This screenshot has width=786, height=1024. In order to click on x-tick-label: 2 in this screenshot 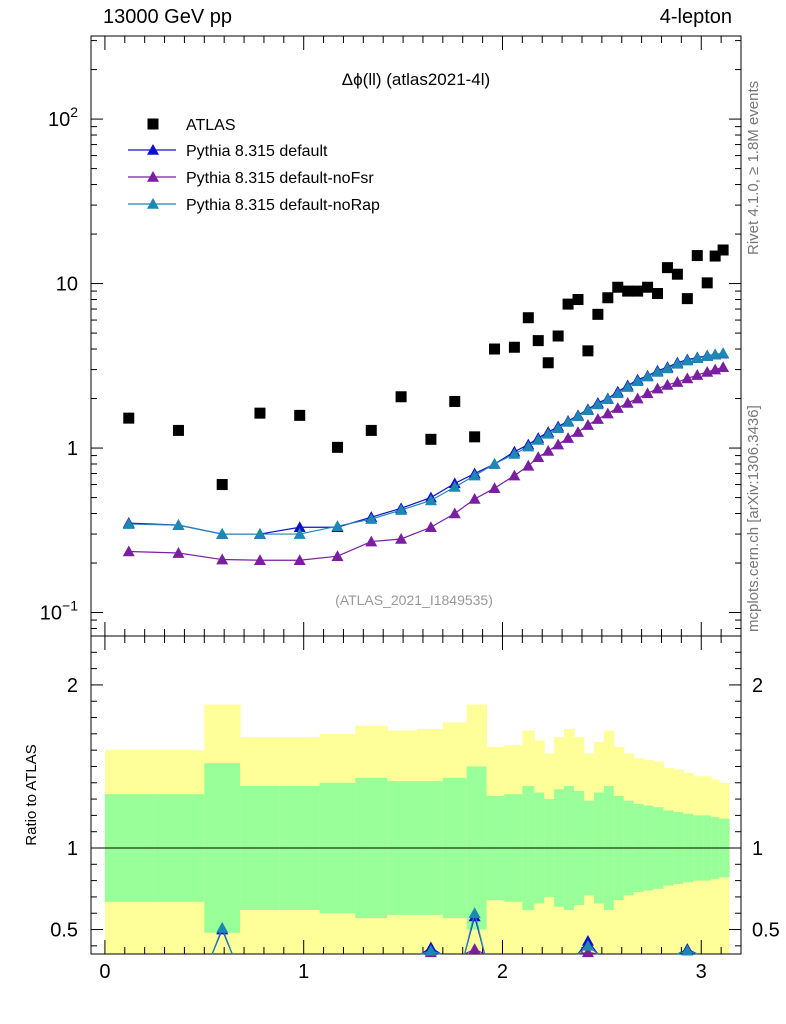, I will do `click(502, 972)`.